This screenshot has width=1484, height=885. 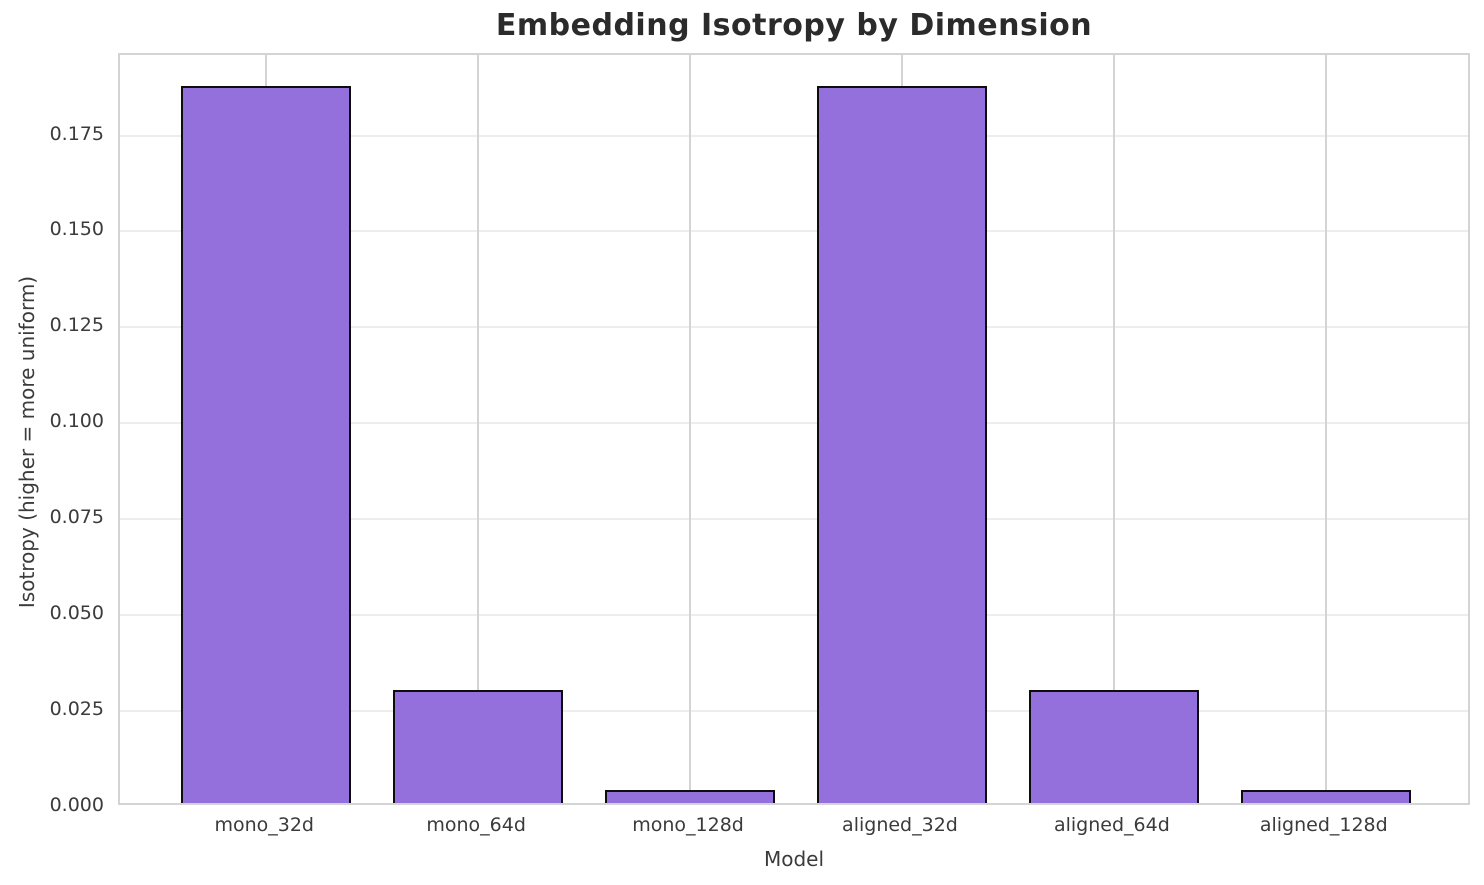 I want to click on x-tick-label: mono_128d, so click(x=688, y=825).